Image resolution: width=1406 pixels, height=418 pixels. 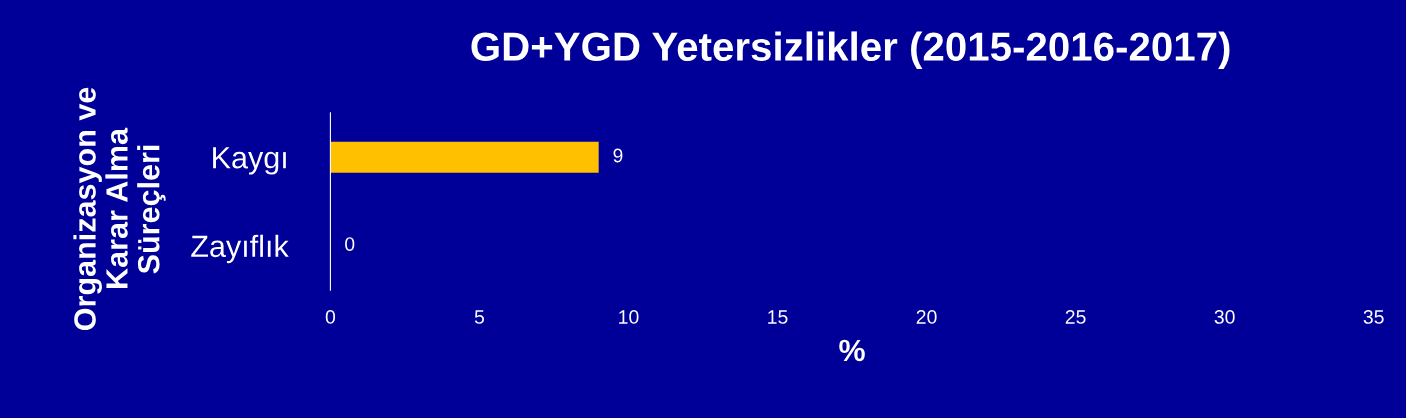 I want to click on x-tick-label: 25, so click(x=1075, y=317).